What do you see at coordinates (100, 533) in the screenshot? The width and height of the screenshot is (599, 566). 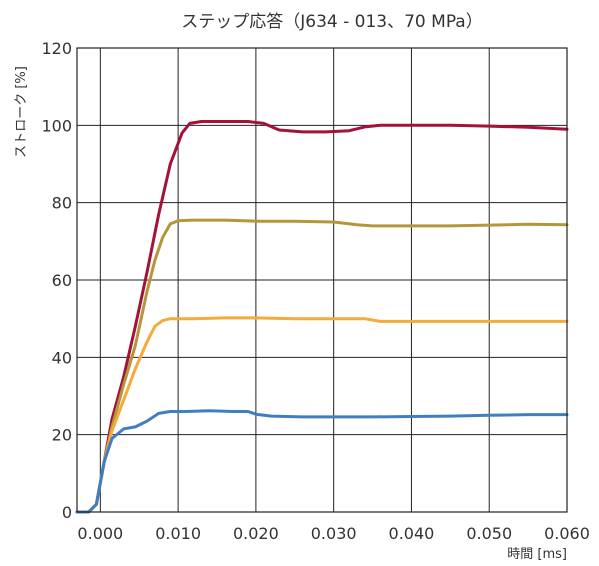 I see `x-tick-label: 0.000` at bounding box center [100, 533].